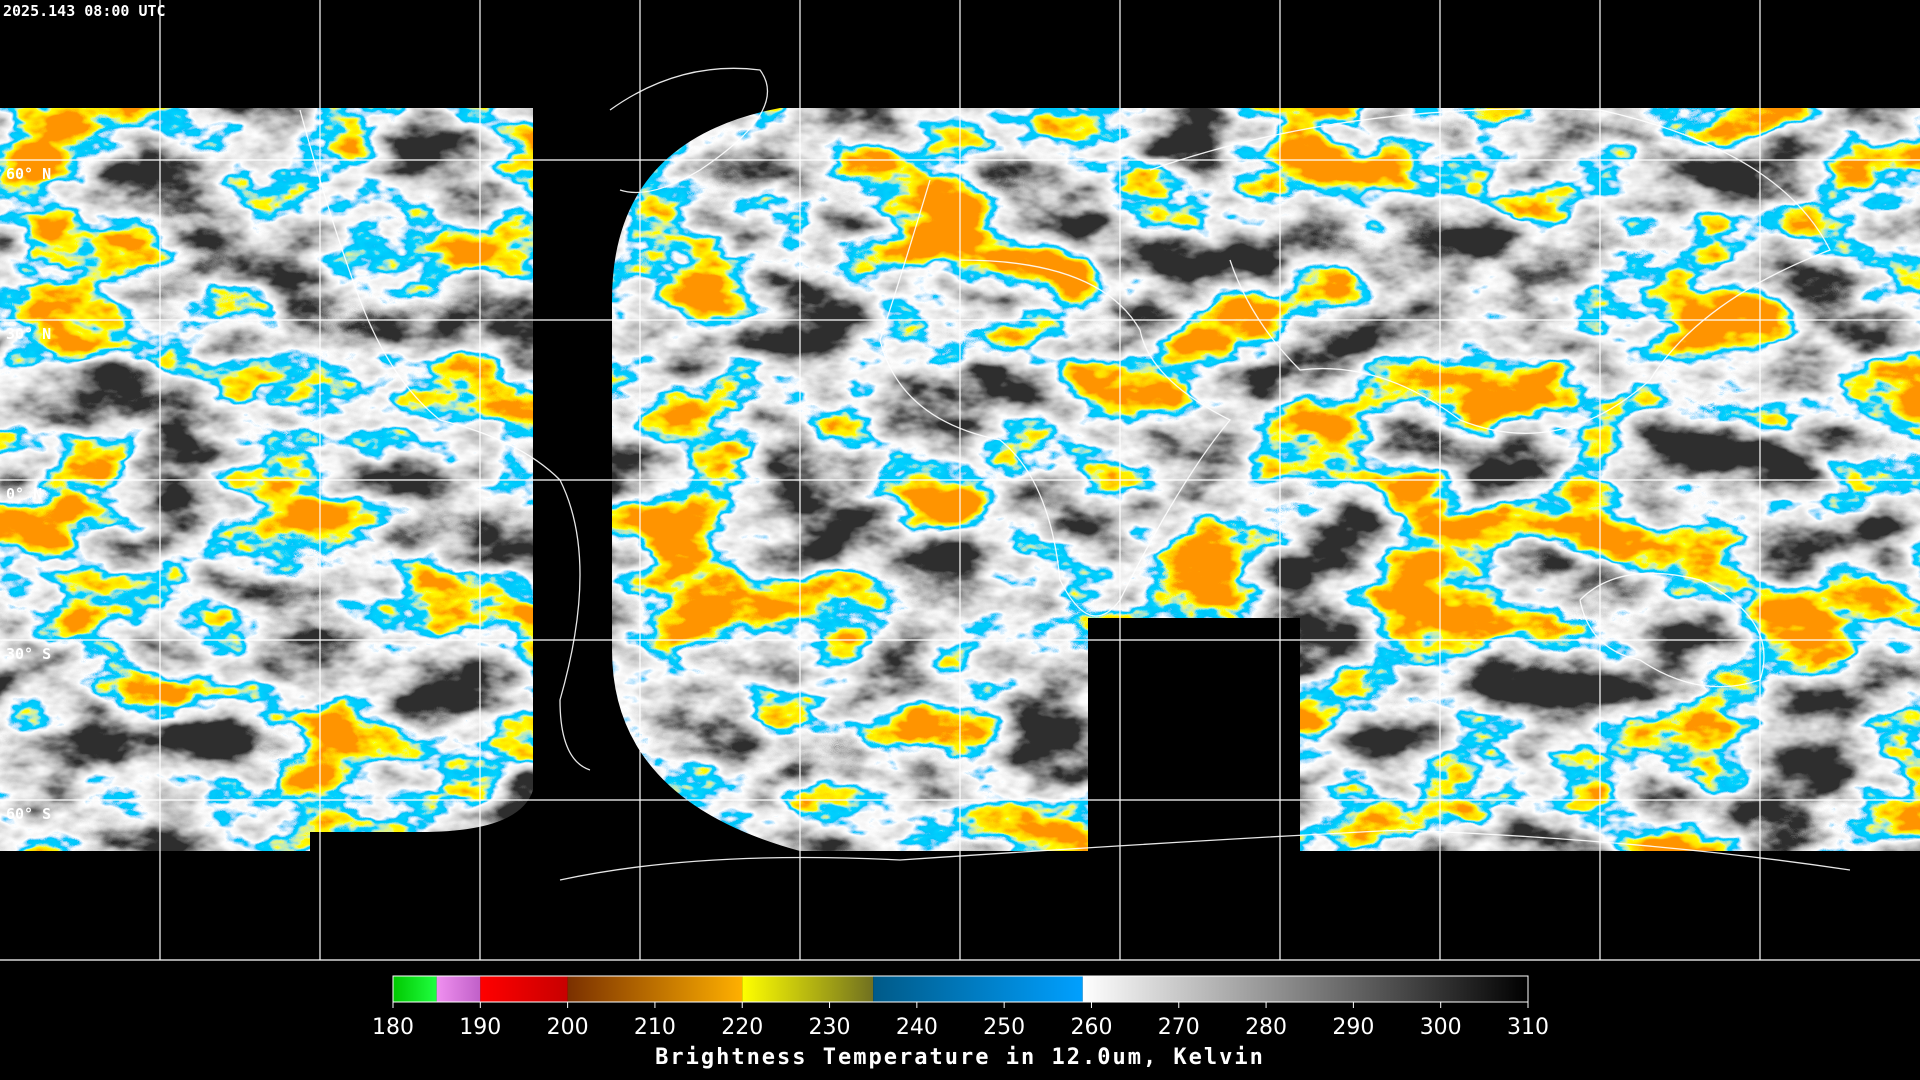  Describe the element at coordinates (1266, 1027) in the screenshot. I see `colorbar-tick-label: 280` at that location.